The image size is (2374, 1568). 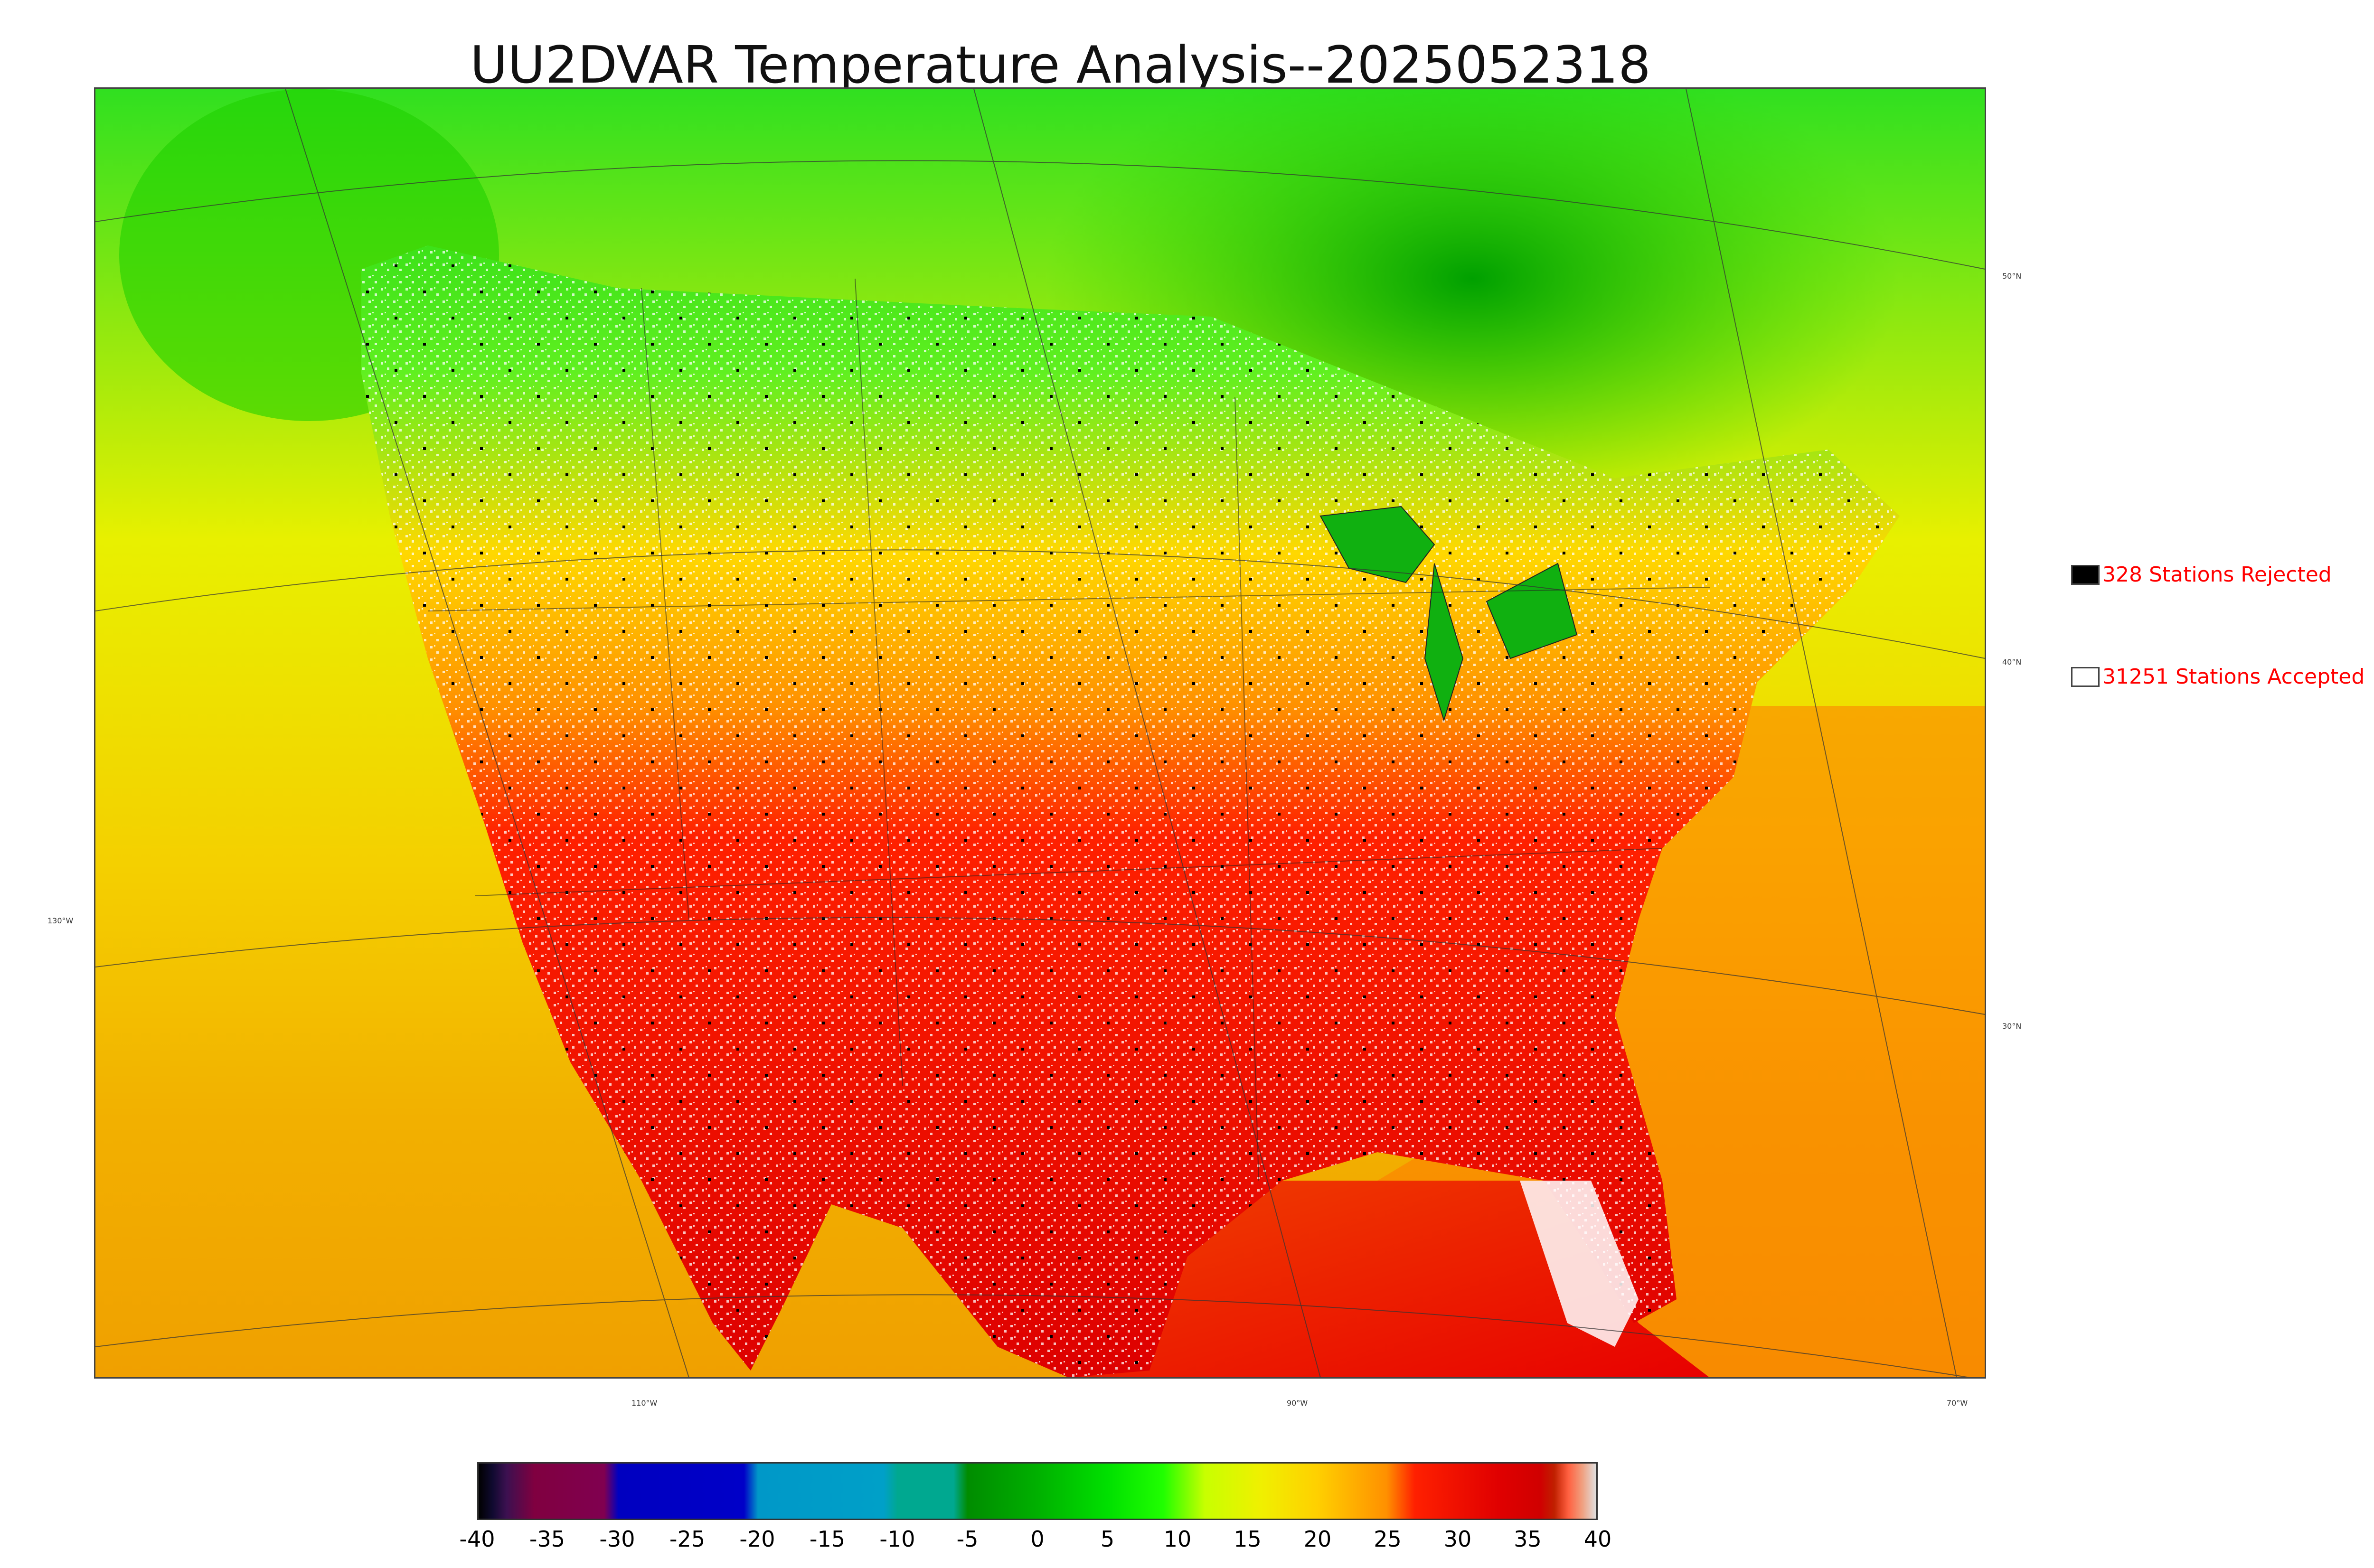 What do you see at coordinates (1037, 1491) in the screenshot?
I see `temperature-colorbar` at bounding box center [1037, 1491].